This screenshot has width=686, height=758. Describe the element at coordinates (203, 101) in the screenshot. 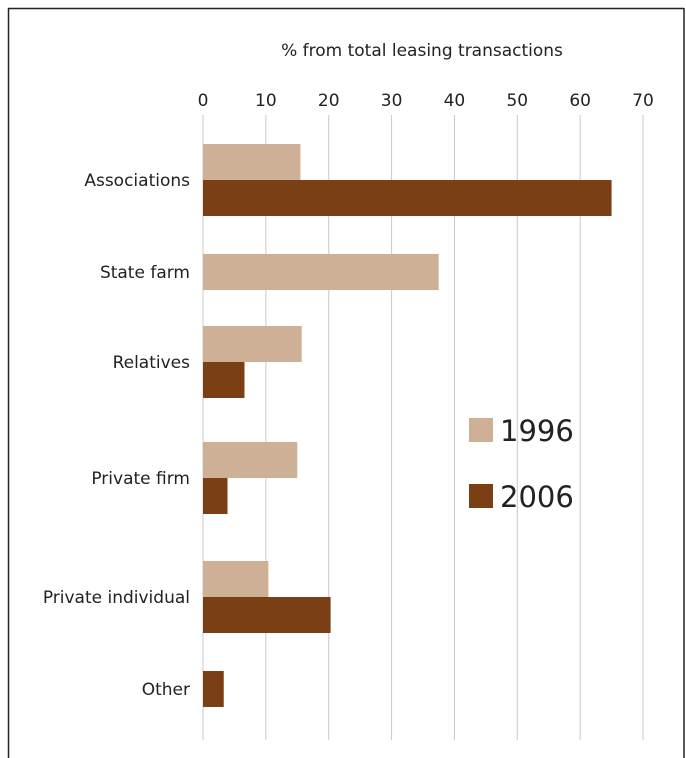

I see `tick-label-0: 0` at that location.